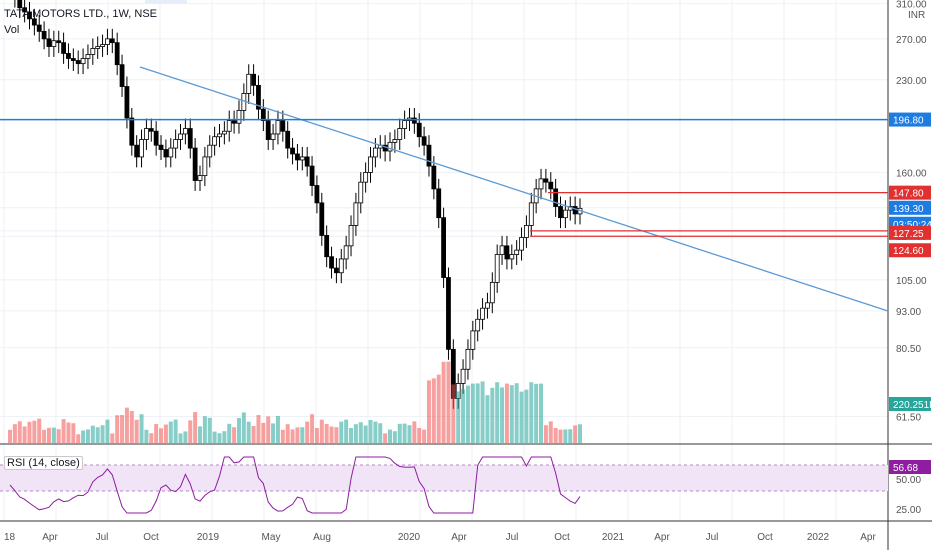 The height and width of the screenshot is (550, 932). I want to click on rsi-value-tag: 56.68, so click(905, 468).